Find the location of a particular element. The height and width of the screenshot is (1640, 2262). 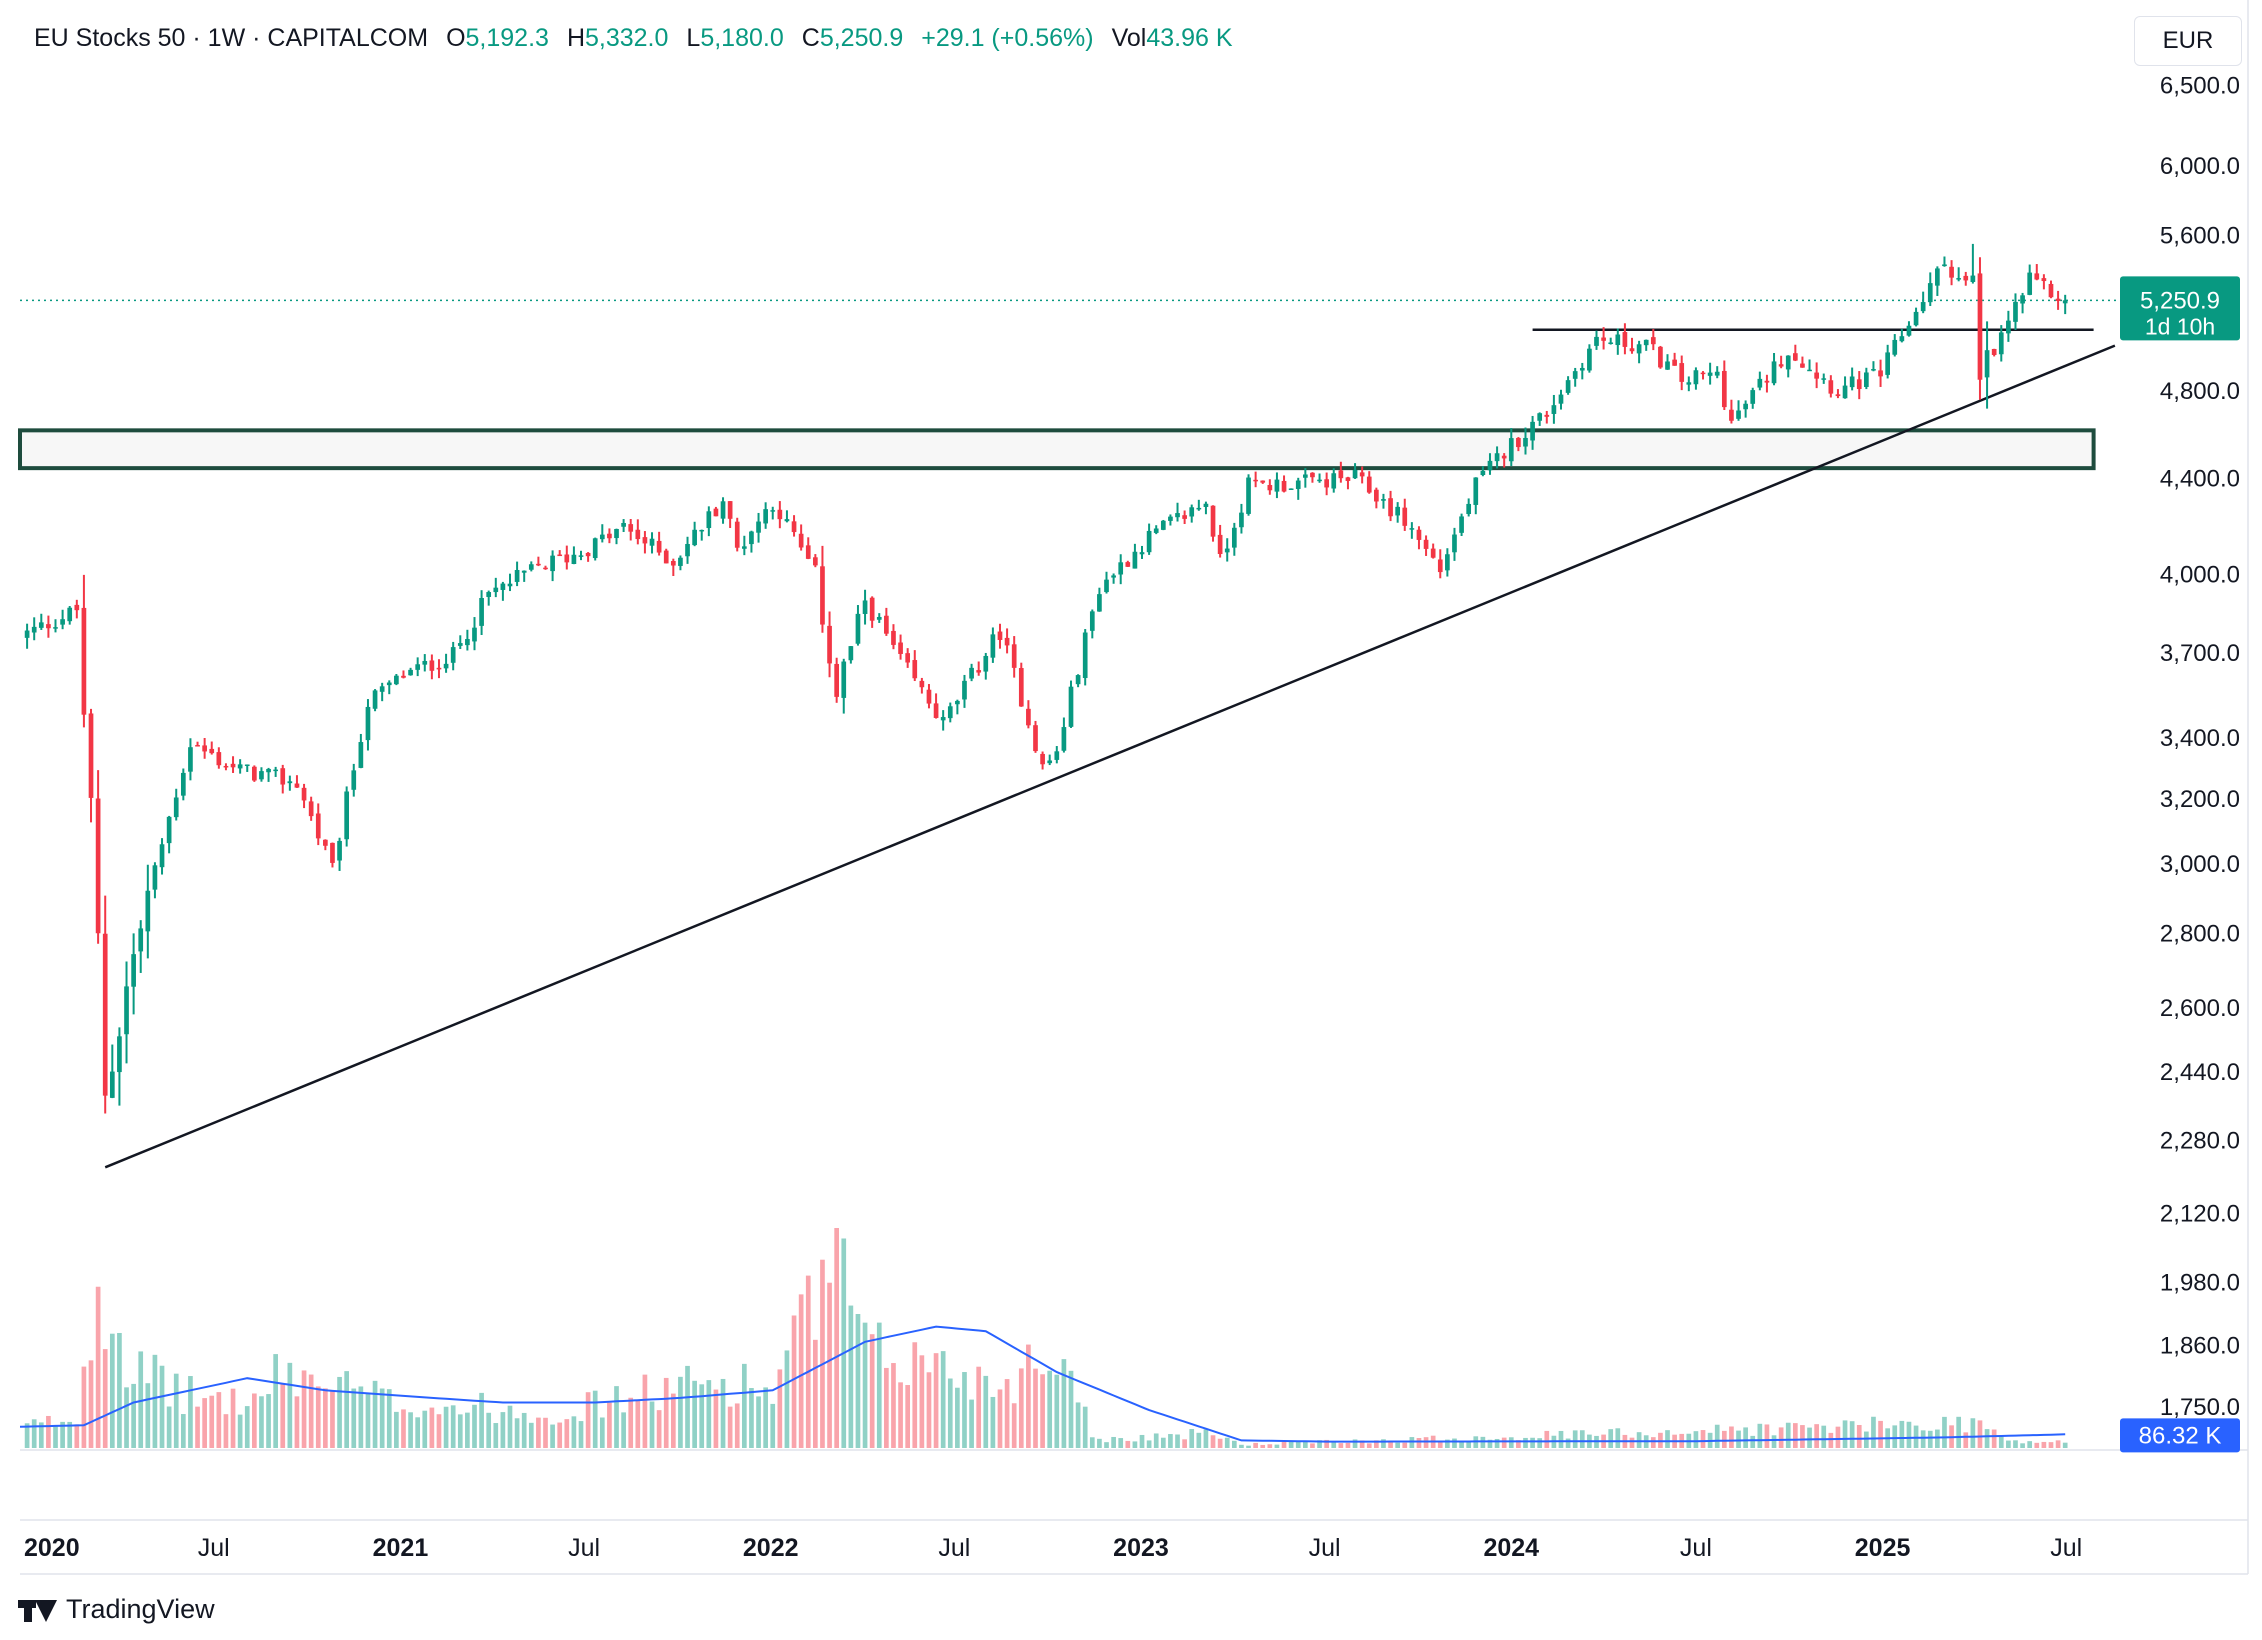

volume-label: Vol is located at coordinates (1129, 37).